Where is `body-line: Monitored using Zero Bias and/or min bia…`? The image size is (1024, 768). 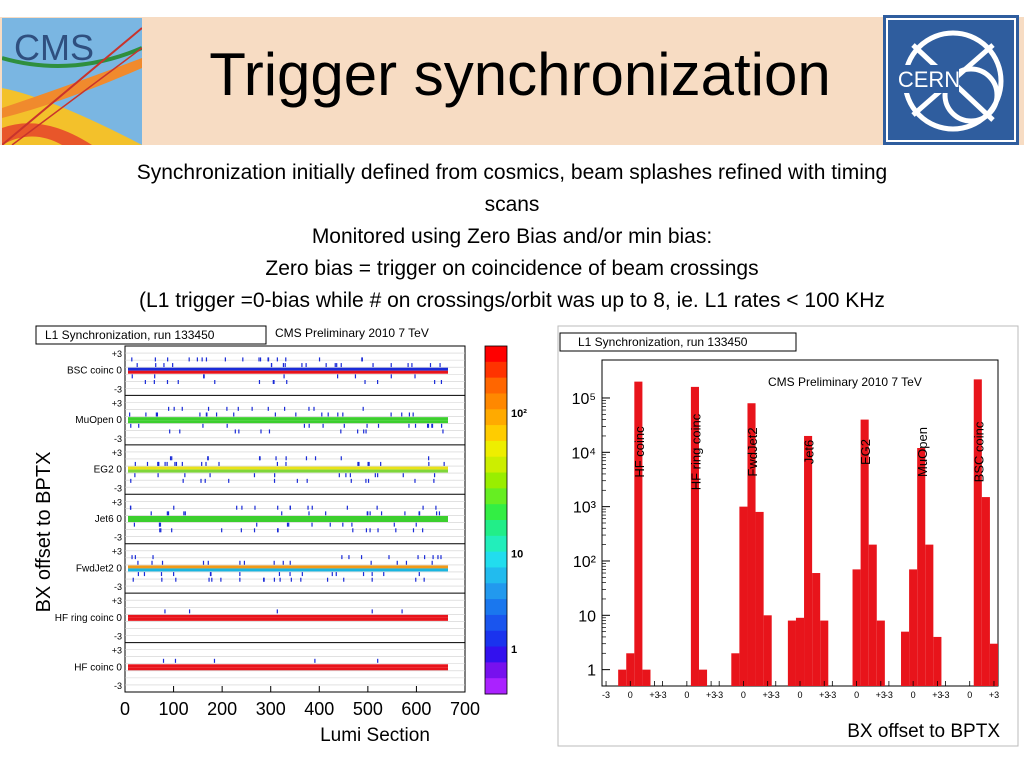 body-line: Monitored using Zero Bias and/or min bia… is located at coordinates (512, 236).